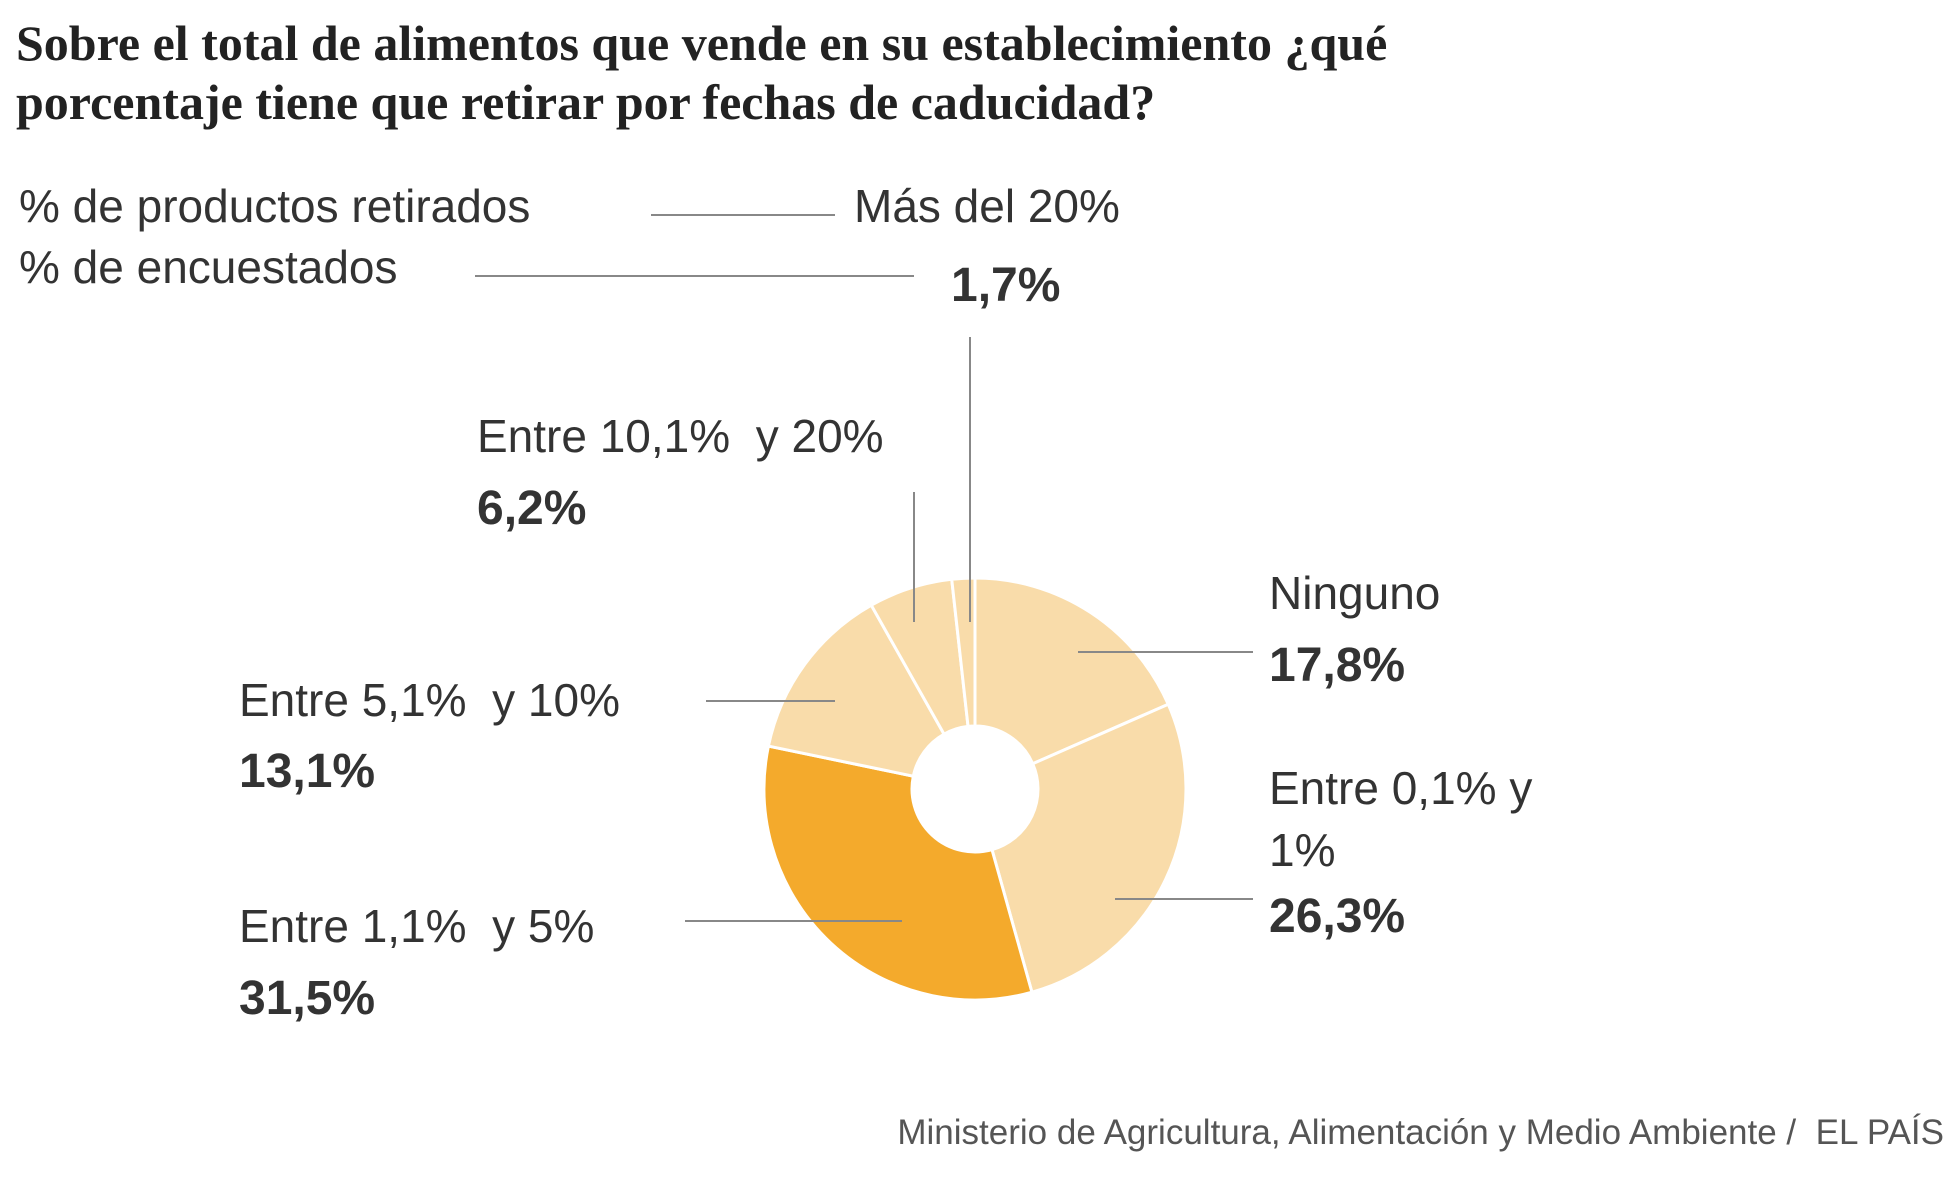 The image size is (1960, 1182). What do you see at coordinates (680, 436) in the screenshot?
I see `slice-label: Entre 10,1% y 20%` at bounding box center [680, 436].